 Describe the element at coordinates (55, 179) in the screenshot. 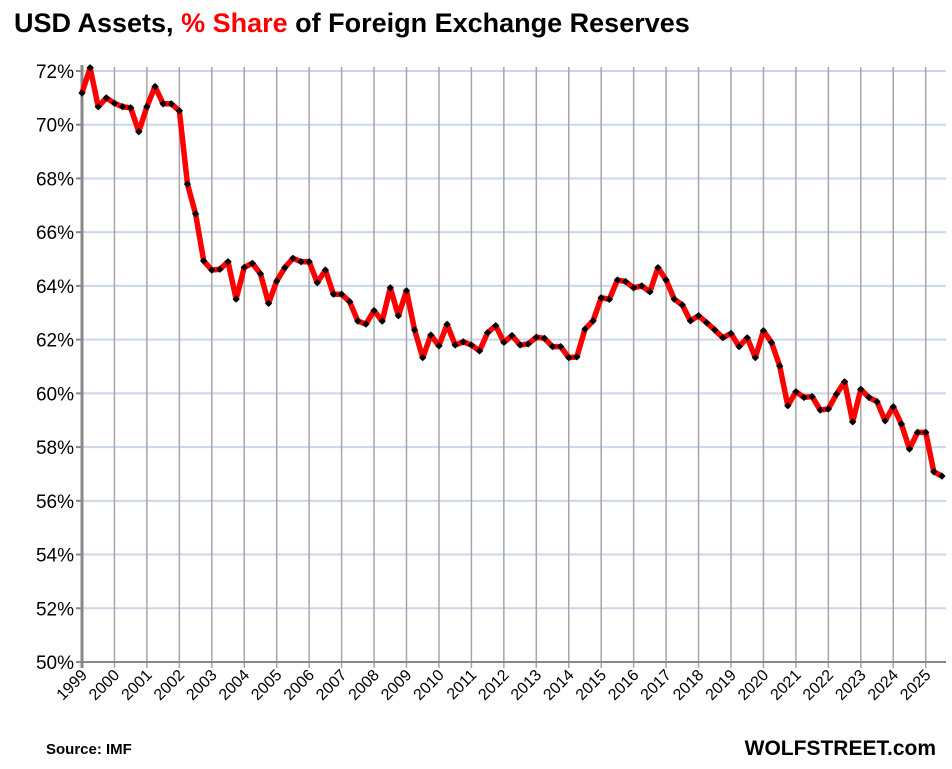

I see `y-tick-label: 68%` at that location.